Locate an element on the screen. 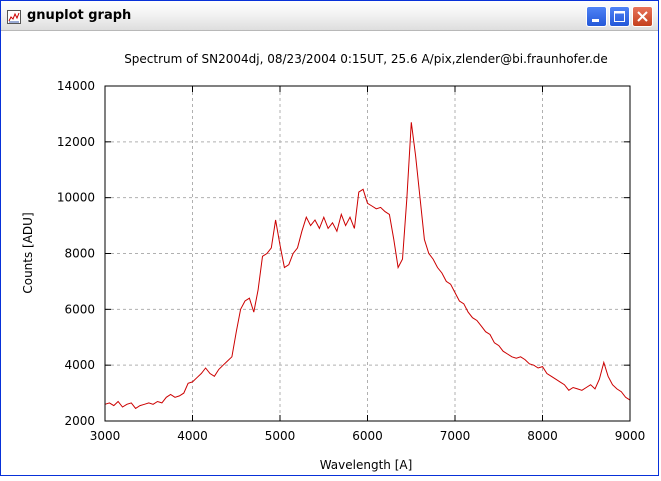  x-tick-label: 7000 is located at coordinates (455, 436).